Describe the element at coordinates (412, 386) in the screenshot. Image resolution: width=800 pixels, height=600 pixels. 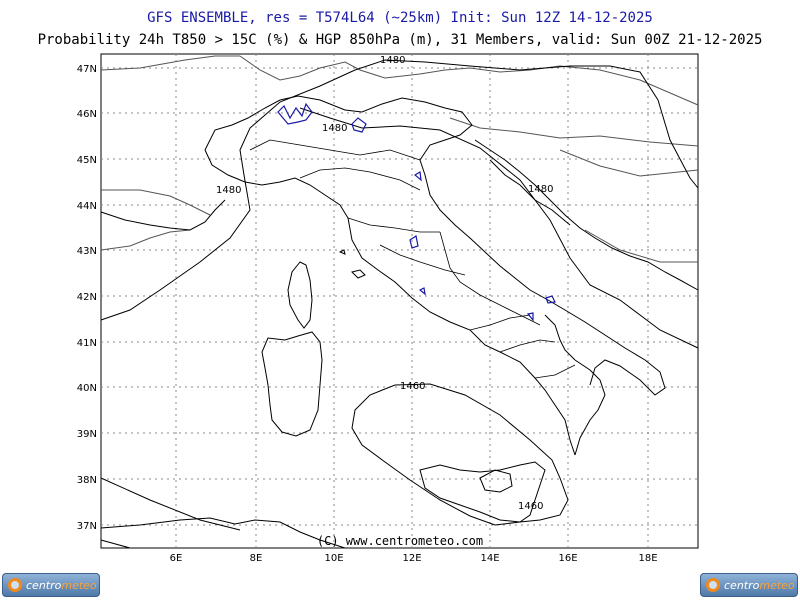
I see `contour-label-1460-center: 1460` at that location.